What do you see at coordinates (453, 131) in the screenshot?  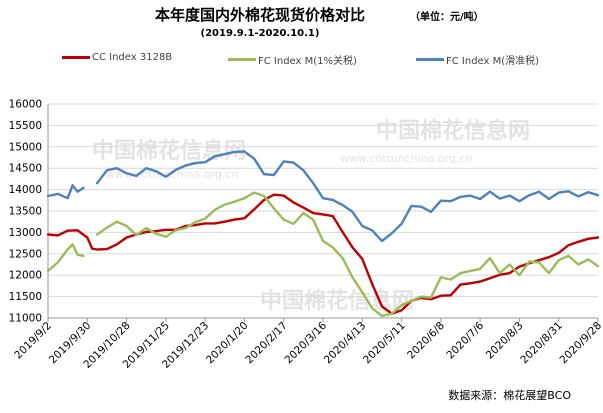 I see `watermark-text-2: 中国棉花信息网` at bounding box center [453, 131].